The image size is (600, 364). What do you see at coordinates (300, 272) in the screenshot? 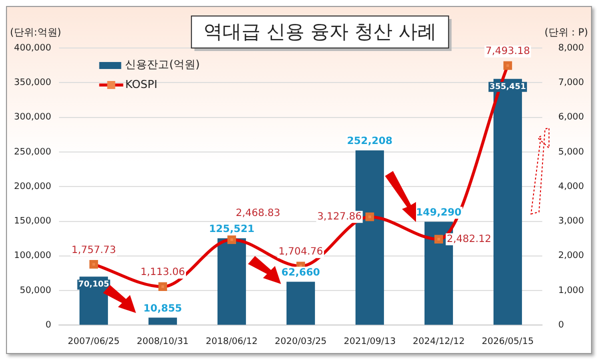
I see `data-label: 62,660` at bounding box center [300, 272].